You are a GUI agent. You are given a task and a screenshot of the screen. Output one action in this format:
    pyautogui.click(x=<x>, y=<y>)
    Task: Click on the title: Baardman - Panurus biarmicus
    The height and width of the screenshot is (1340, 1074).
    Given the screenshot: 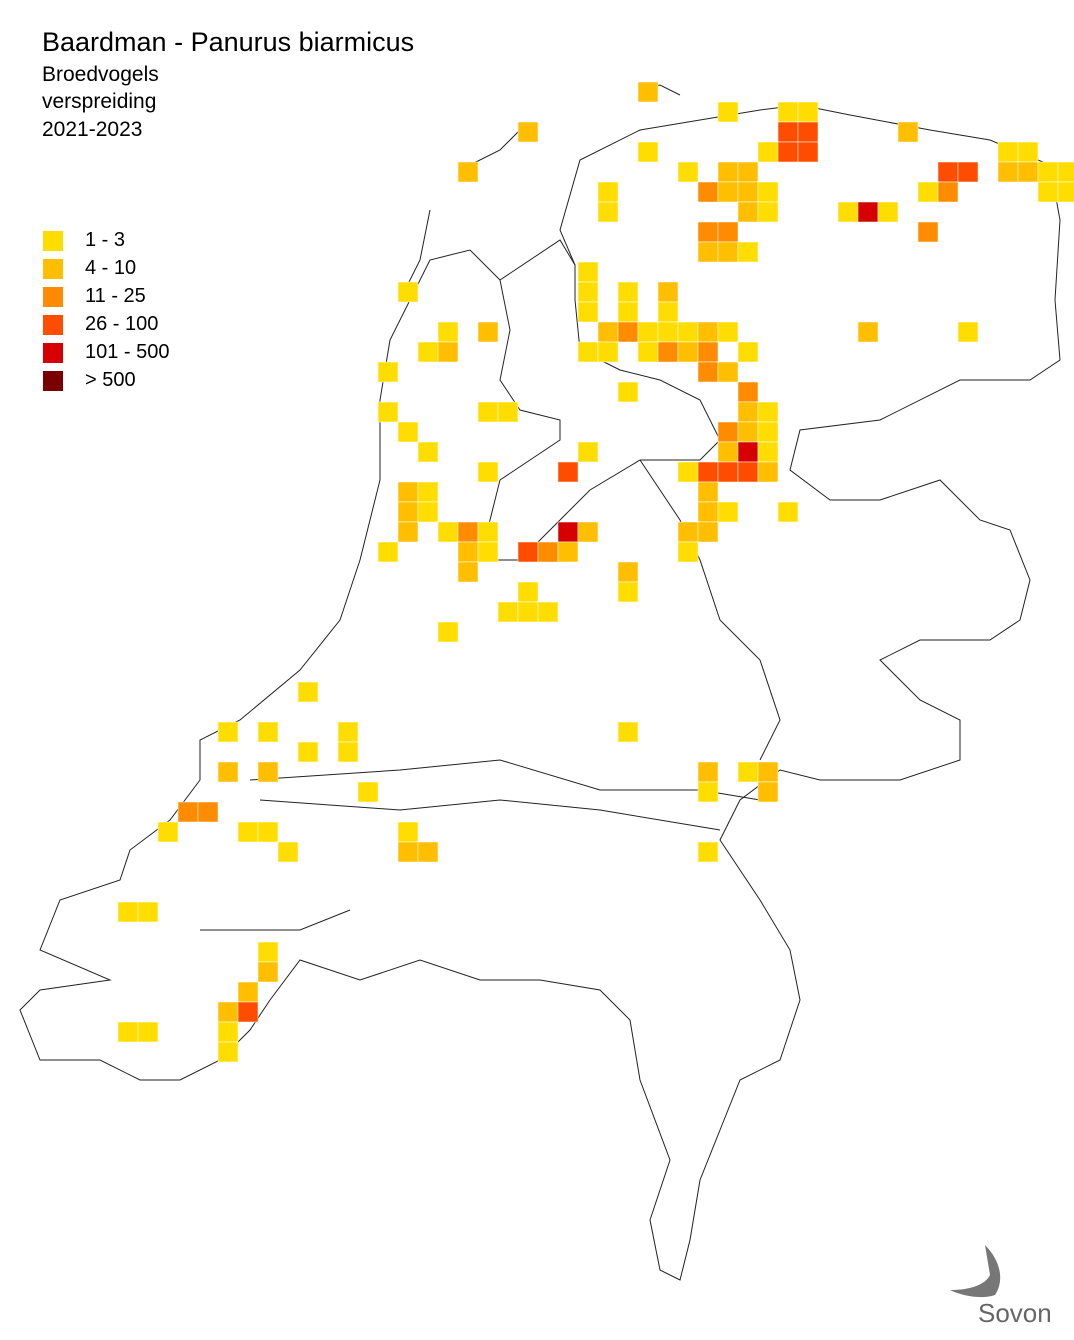 What is the action you would take?
    pyautogui.click(x=228, y=42)
    